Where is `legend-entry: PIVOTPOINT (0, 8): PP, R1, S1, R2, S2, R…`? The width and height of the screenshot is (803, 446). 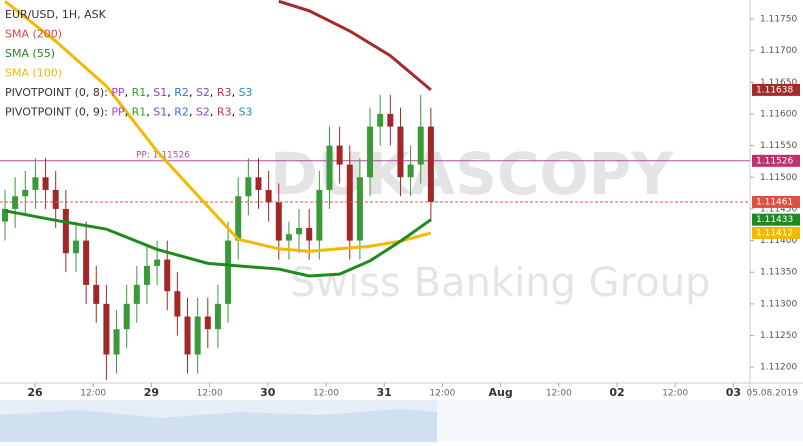
legend-entry: PIVOTPOINT (0, 8): PP, R1, S1, R2, S2, R… is located at coordinates (129, 92).